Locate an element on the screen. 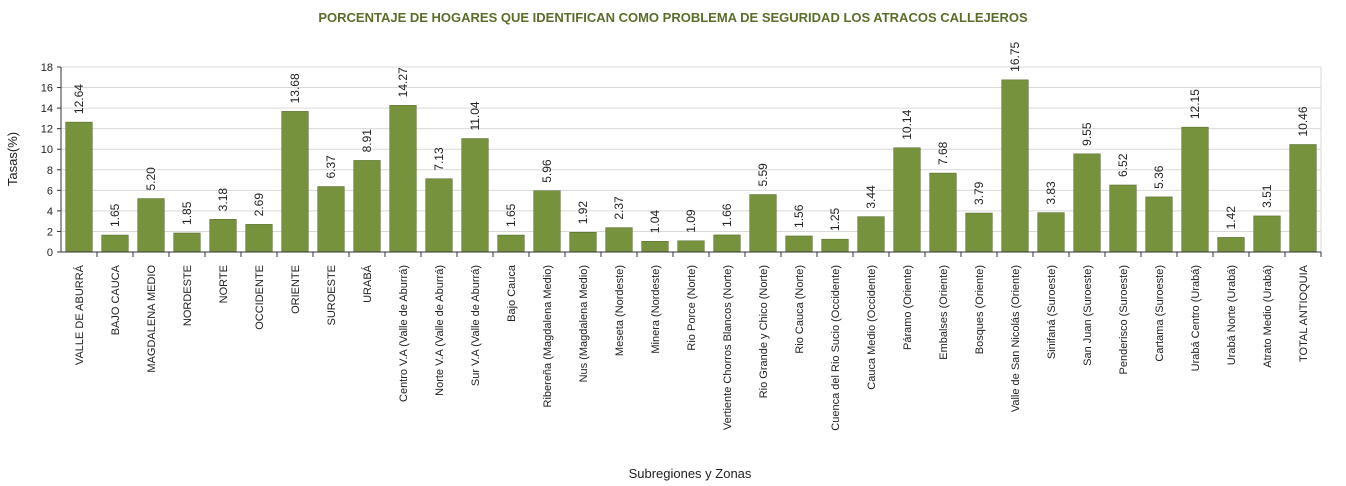 The width and height of the screenshot is (1346, 486). x-tick-label: Rio Porce (Norte) is located at coordinates (692, 308).